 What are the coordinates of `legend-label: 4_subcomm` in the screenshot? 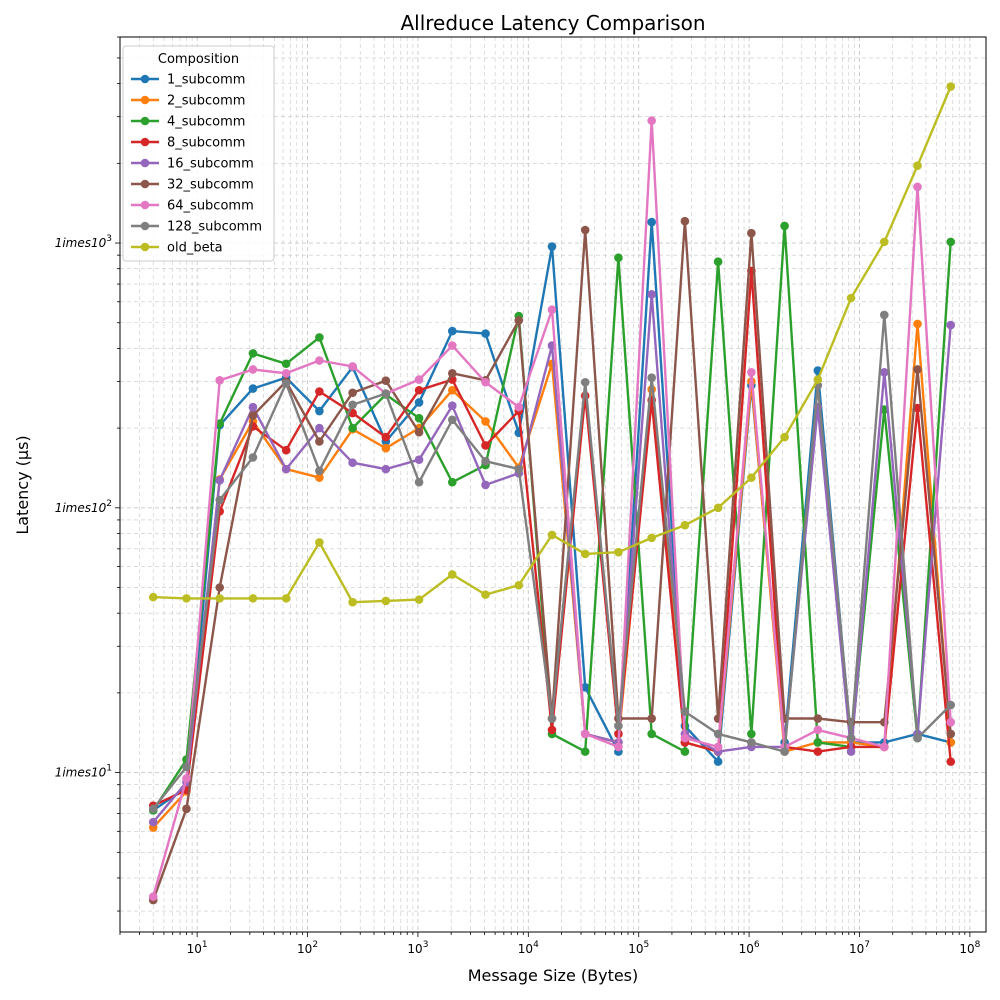 It's located at (206, 122).